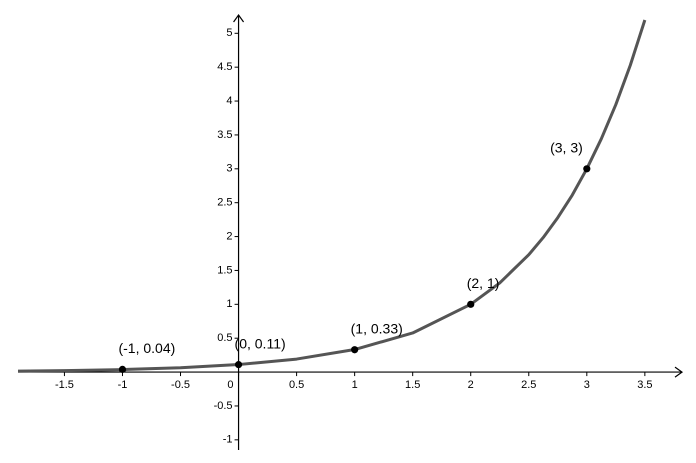 Image resolution: width=696 pixels, height=463 pixels. Describe the element at coordinates (229, 169) in the screenshot. I see `y-tick-label: 3` at that location.